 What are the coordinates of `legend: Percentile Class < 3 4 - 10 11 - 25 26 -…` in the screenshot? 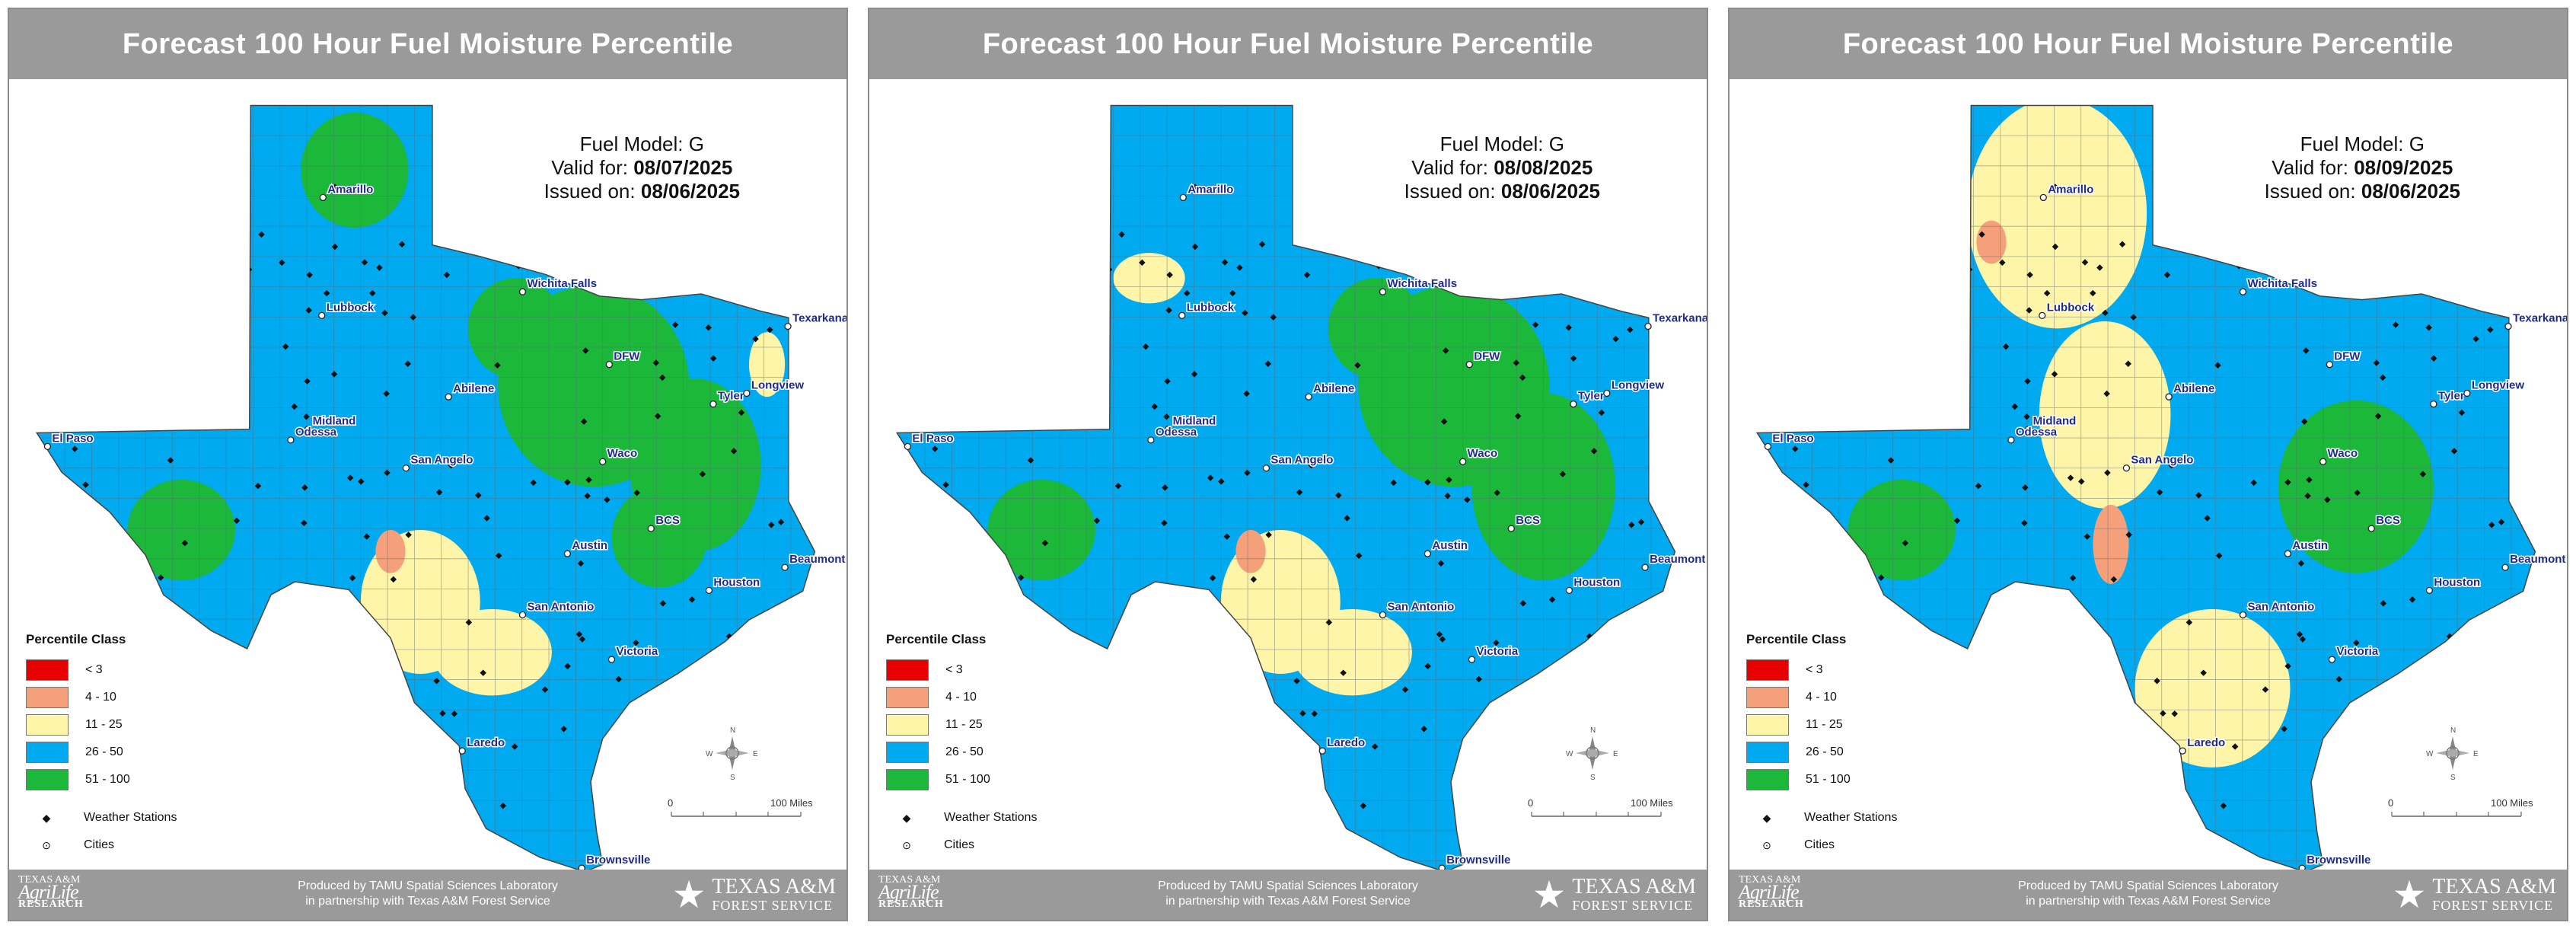 It's located at (1821, 745).